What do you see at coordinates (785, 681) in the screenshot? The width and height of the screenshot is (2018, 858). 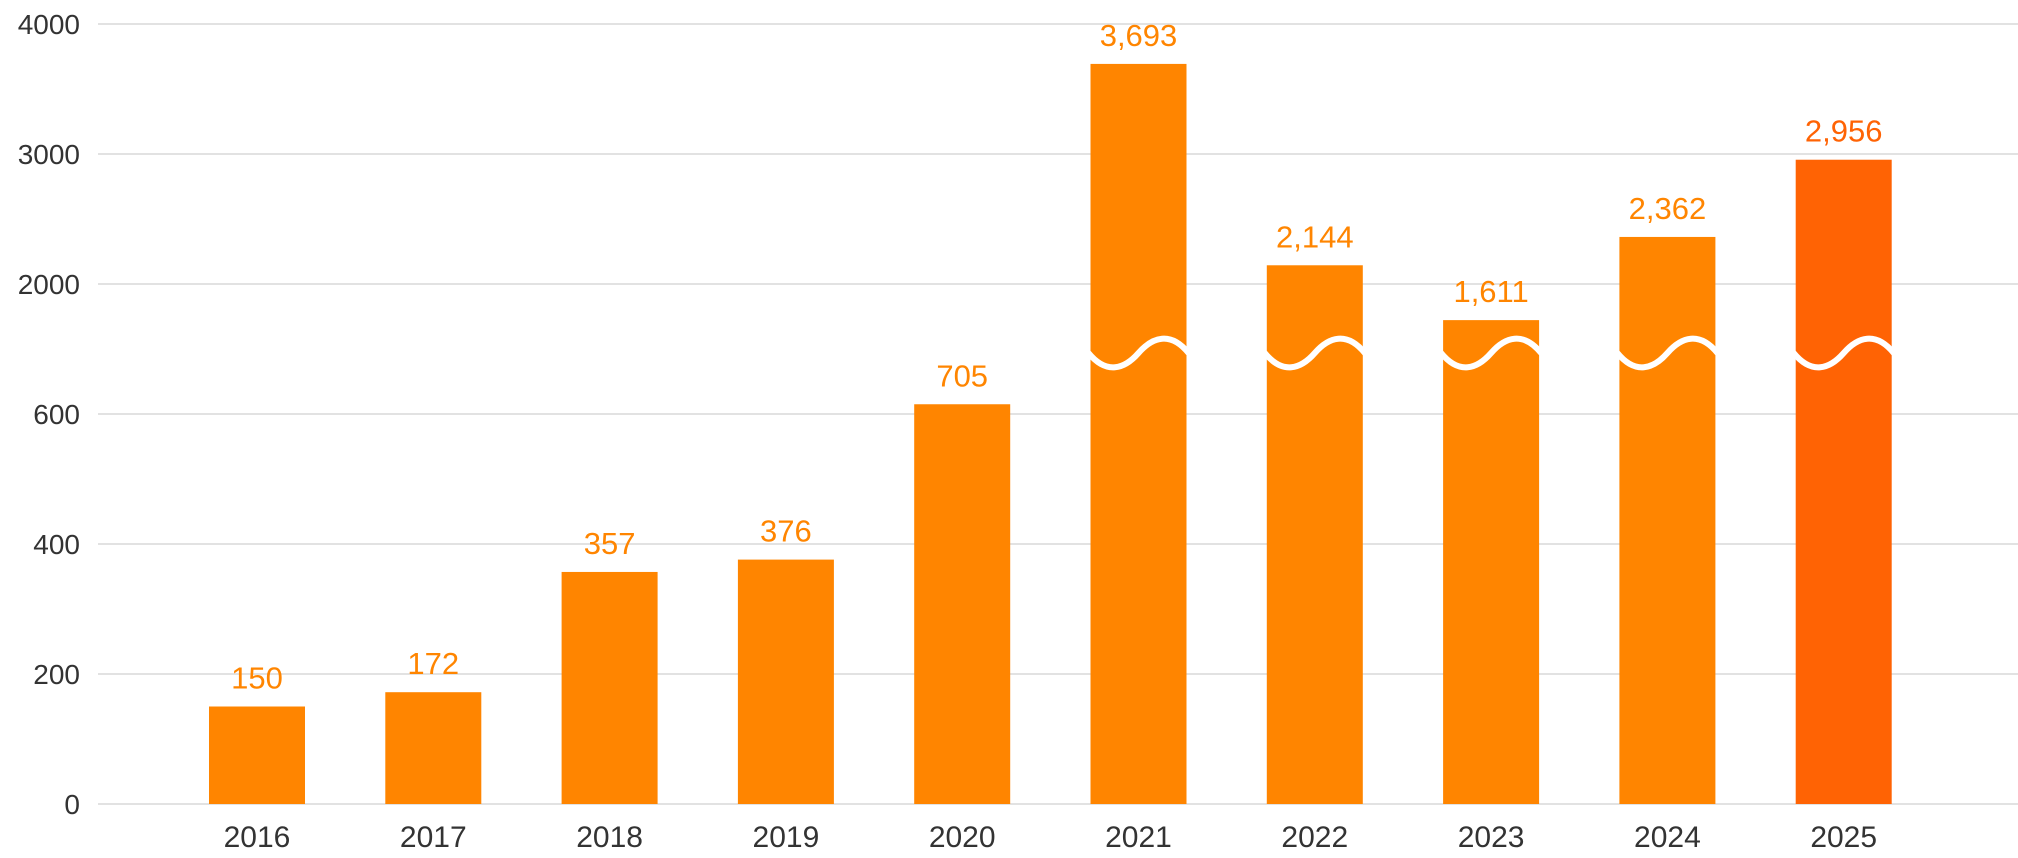 I see `bar-2019` at bounding box center [785, 681].